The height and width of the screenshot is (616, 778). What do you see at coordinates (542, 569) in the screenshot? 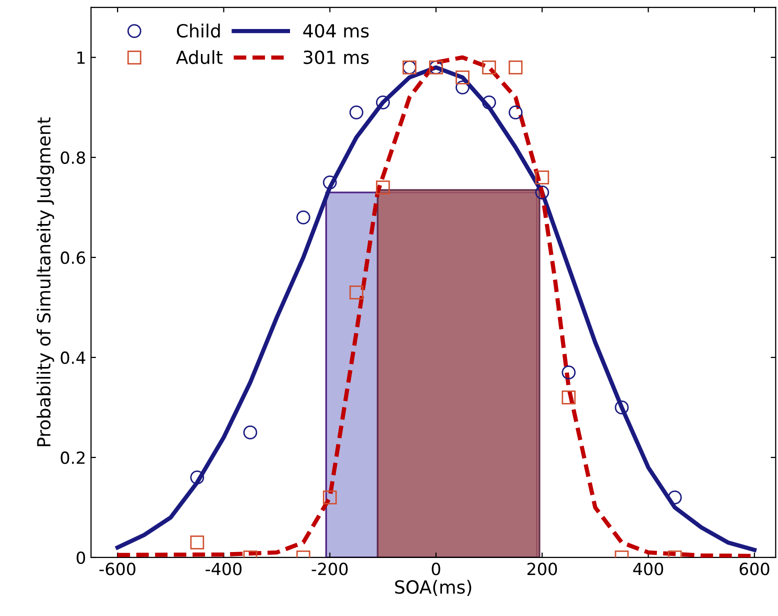
I see `x-tick-label: 200` at bounding box center [542, 569].